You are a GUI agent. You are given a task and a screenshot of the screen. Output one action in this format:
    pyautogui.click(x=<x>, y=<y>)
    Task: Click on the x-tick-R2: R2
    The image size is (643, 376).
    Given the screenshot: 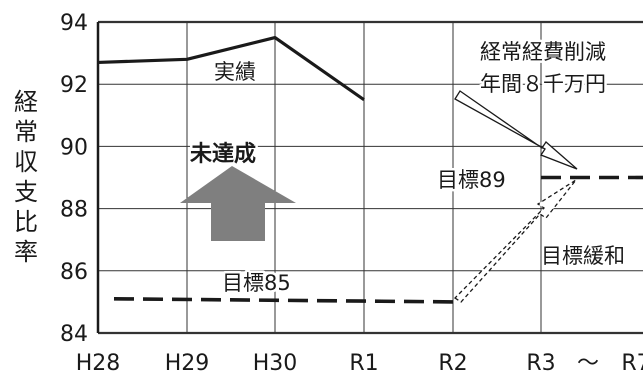 What is the action you would take?
    pyautogui.click(x=452, y=363)
    